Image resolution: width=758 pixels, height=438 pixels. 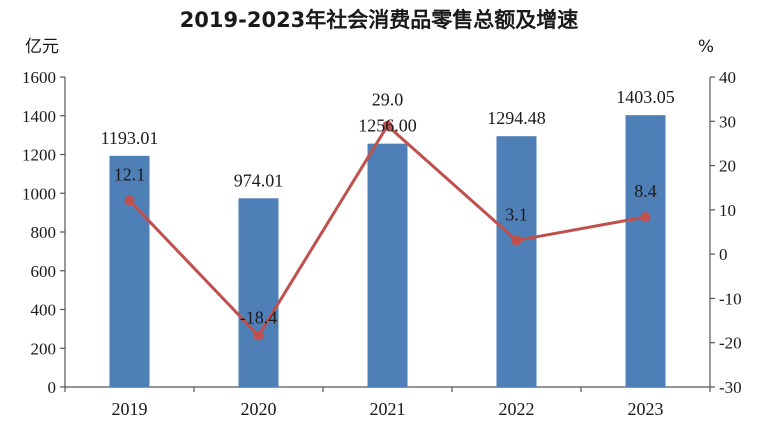 What do you see at coordinates (130, 409) in the screenshot?
I see `x-tick-label: 2019` at bounding box center [130, 409].